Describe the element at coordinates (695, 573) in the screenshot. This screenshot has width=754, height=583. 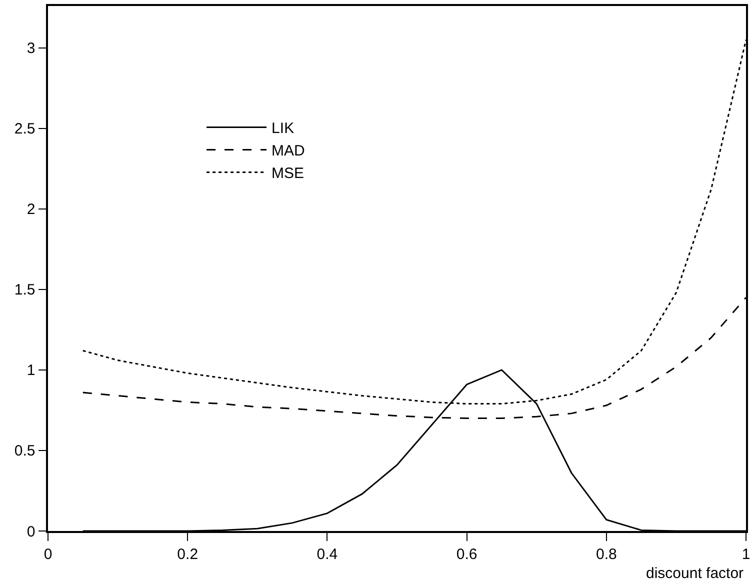
I see `x-axis-title: discount factor` at that location.